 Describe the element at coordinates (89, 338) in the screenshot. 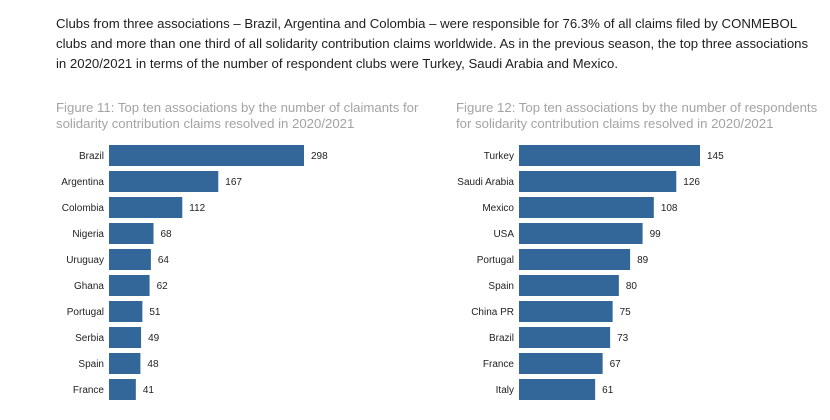

I see `fig11-category-label: Serbia` at that location.